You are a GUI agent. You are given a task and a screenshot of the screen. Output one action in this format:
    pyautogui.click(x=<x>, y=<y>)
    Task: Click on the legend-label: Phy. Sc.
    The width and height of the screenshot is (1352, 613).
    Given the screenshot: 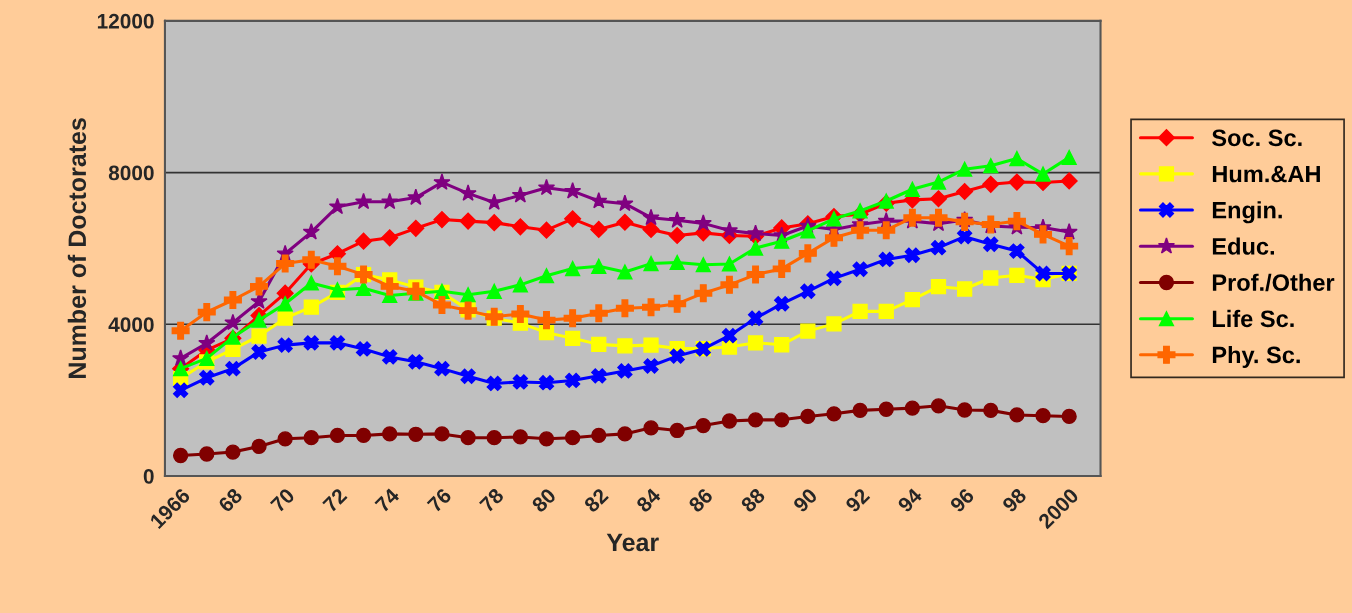 What is the action you would take?
    pyautogui.click(x=1256, y=356)
    